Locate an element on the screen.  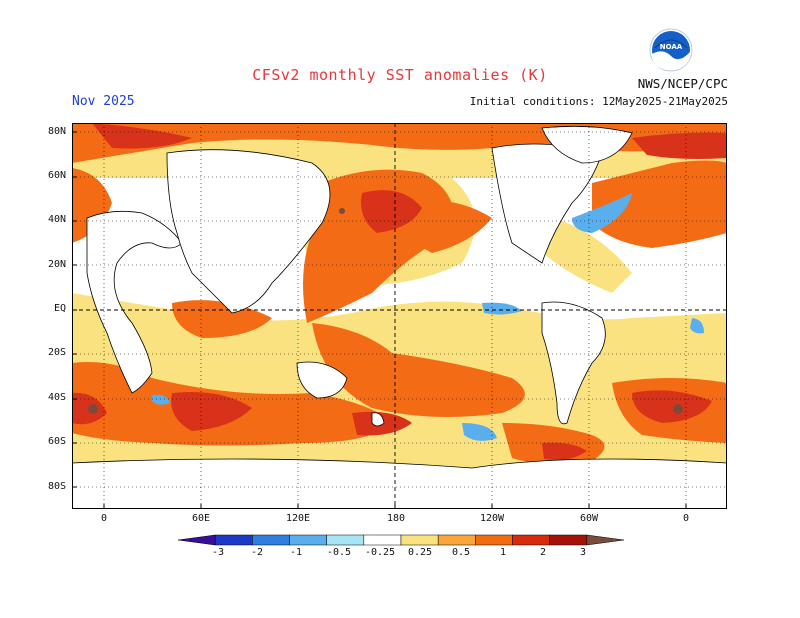
new-zealand is located at coordinates (378, 419).